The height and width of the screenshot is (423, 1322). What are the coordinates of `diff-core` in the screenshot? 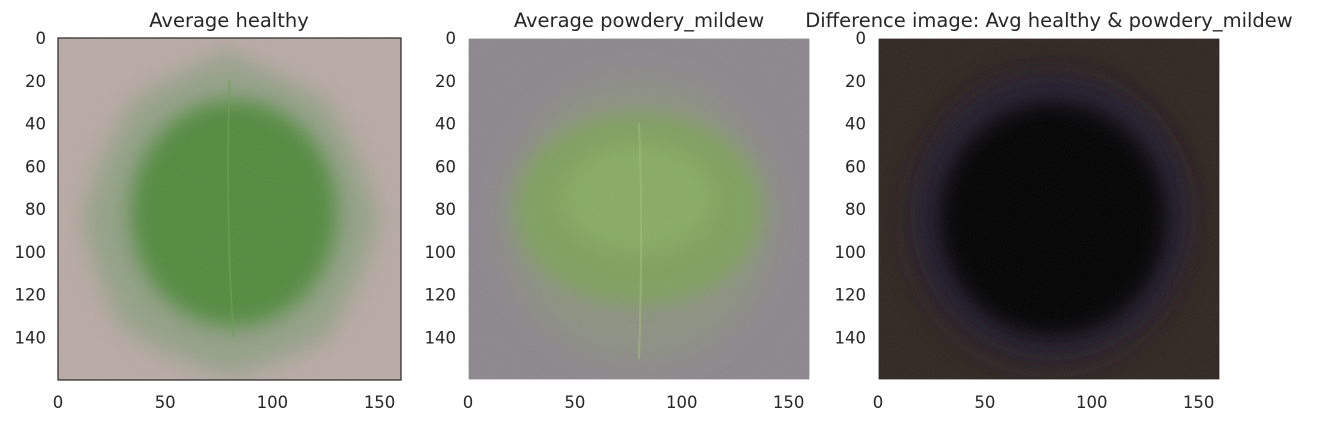 It's located at (1053, 219).